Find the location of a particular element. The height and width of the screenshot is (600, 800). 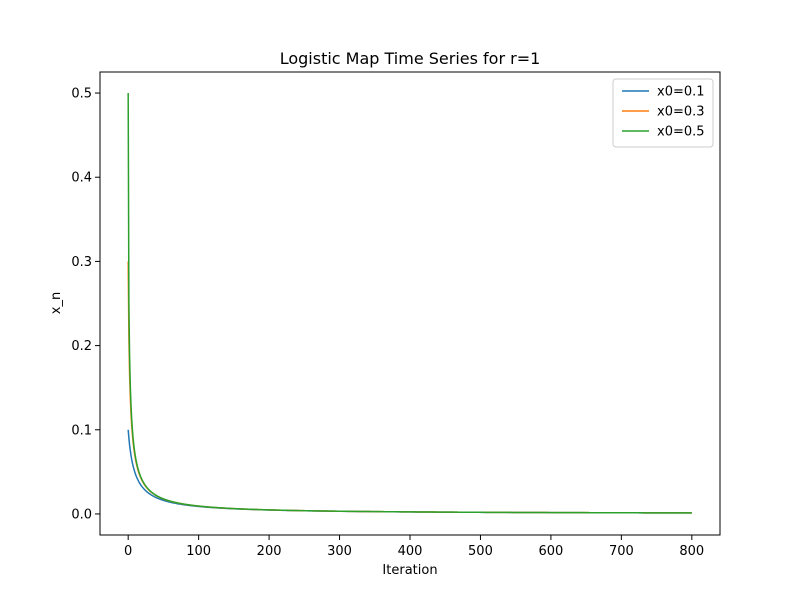

y-tick-label: 0.3 is located at coordinates (81, 262).